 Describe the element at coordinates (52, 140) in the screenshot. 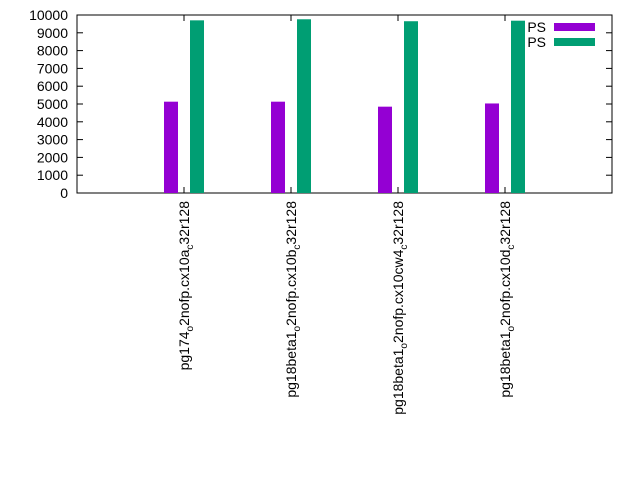

I see `y-tick-label: 3000` at that location.